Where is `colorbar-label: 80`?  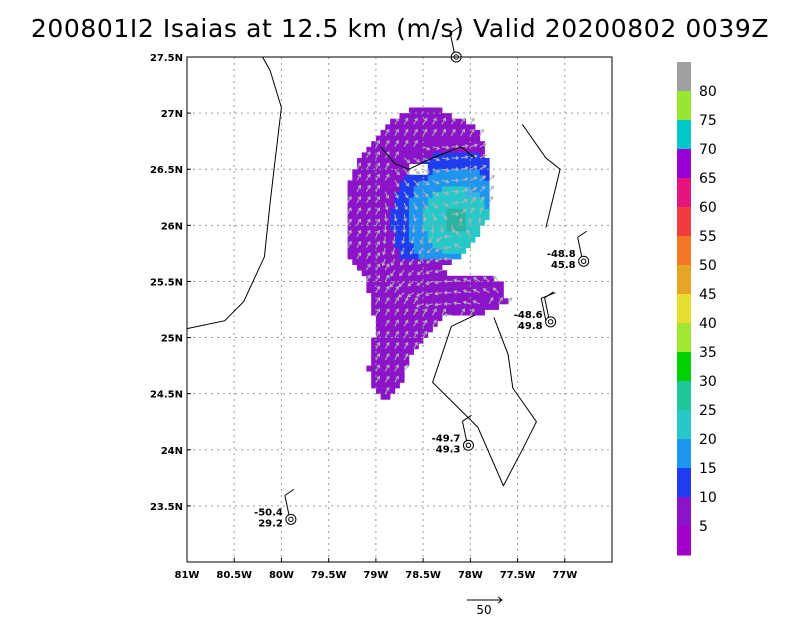 colorbar-label: 80 is located at coordinates (708, 92).